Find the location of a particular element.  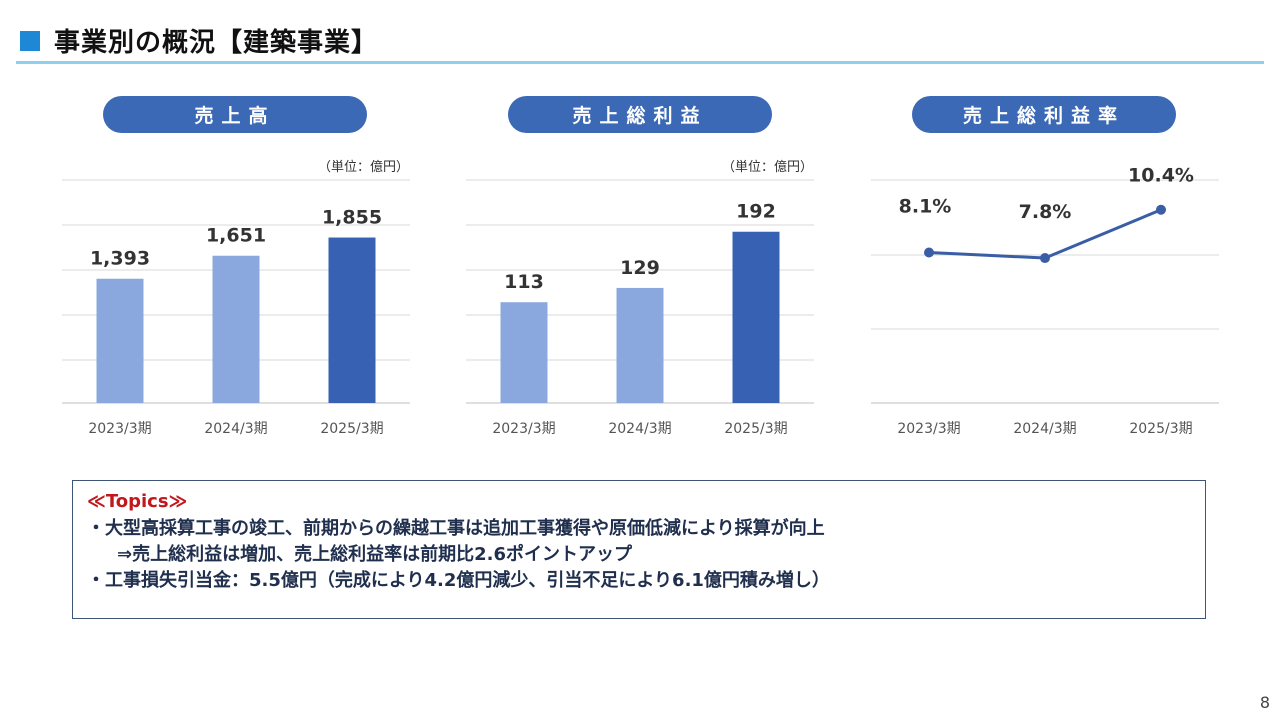

data-label: 129 is located at coordinates (640, 268).